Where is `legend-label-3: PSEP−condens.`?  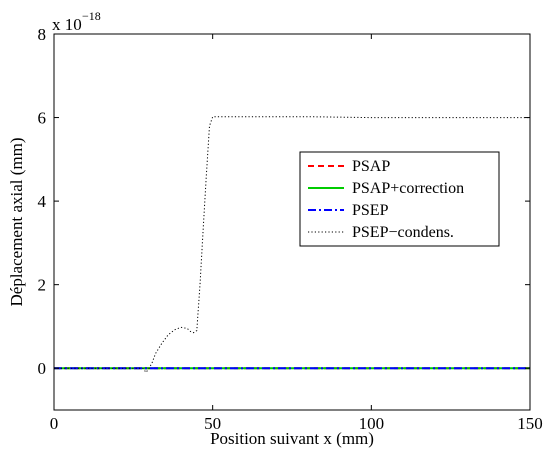
legend-label-3: PSEP−condens. is located at coordinates (403, 232).